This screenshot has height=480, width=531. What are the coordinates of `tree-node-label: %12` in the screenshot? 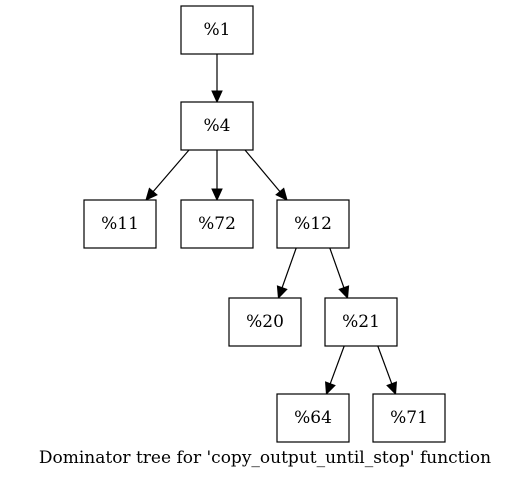 It's located at (313, 224).